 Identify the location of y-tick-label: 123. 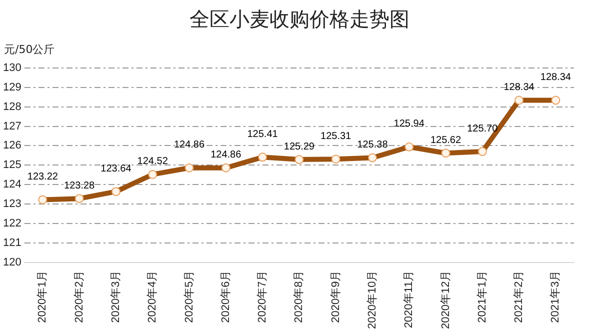
(12, 204).